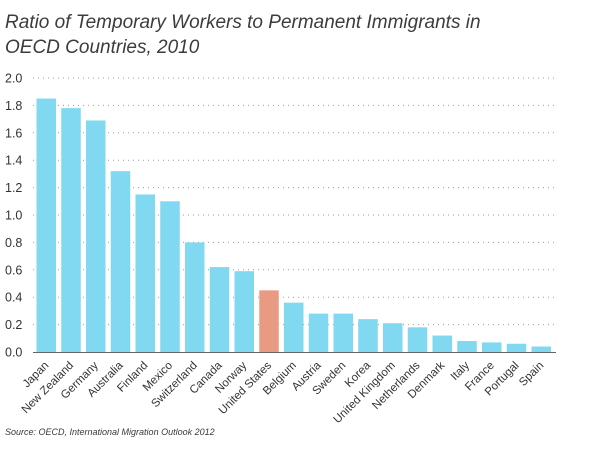 Image resolution: width=600 pixels, height=449 pixels. I want to click on y-tick-label: 0.2, so click(13, 325).